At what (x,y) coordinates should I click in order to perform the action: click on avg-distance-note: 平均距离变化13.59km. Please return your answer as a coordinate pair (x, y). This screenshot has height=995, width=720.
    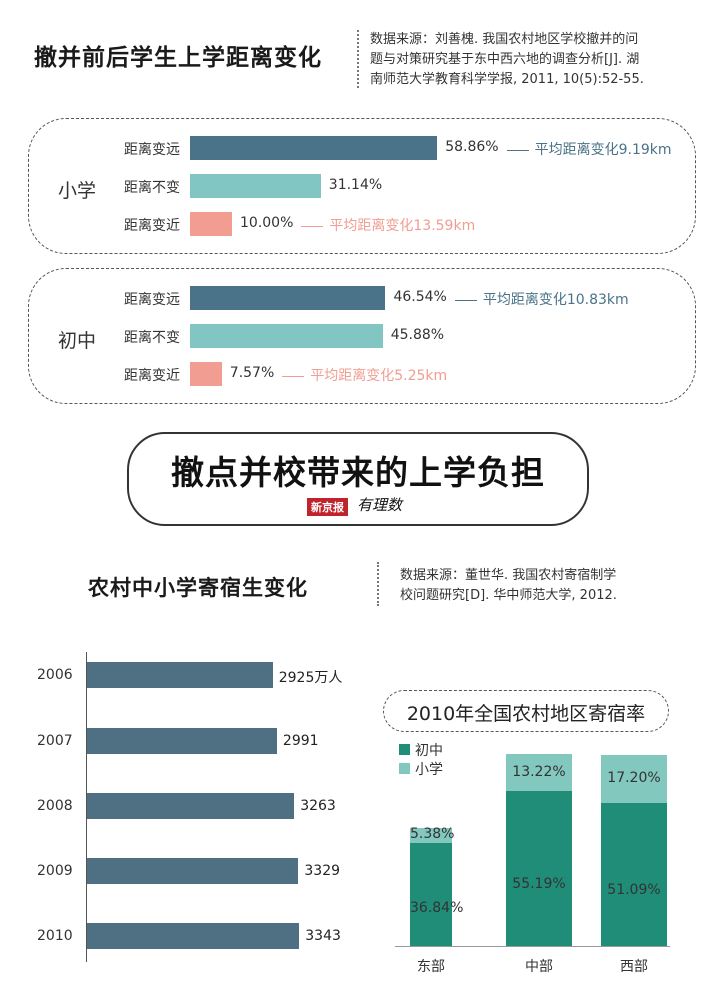
    Looking at the image, I should click on (388, 225).